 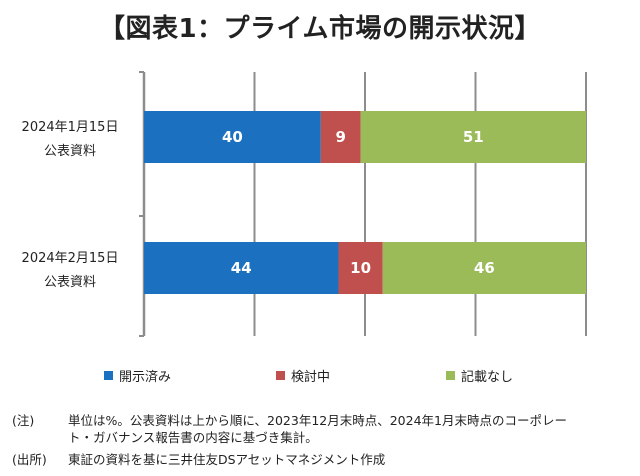 What do you see at coordinates (70, 127) in the screenshot?
I see `category-label: 2024年1月15日` at bounding box center [70, 127].